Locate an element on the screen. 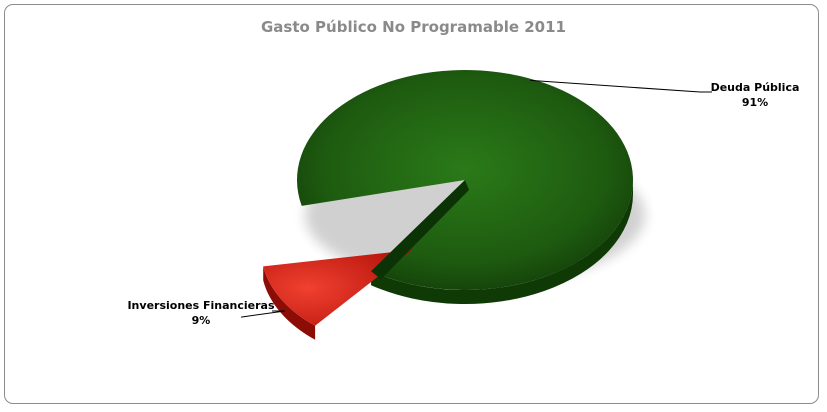 This screenshot has width=827, height=412. slice-inner-shade is located at coordinates (420, 230).